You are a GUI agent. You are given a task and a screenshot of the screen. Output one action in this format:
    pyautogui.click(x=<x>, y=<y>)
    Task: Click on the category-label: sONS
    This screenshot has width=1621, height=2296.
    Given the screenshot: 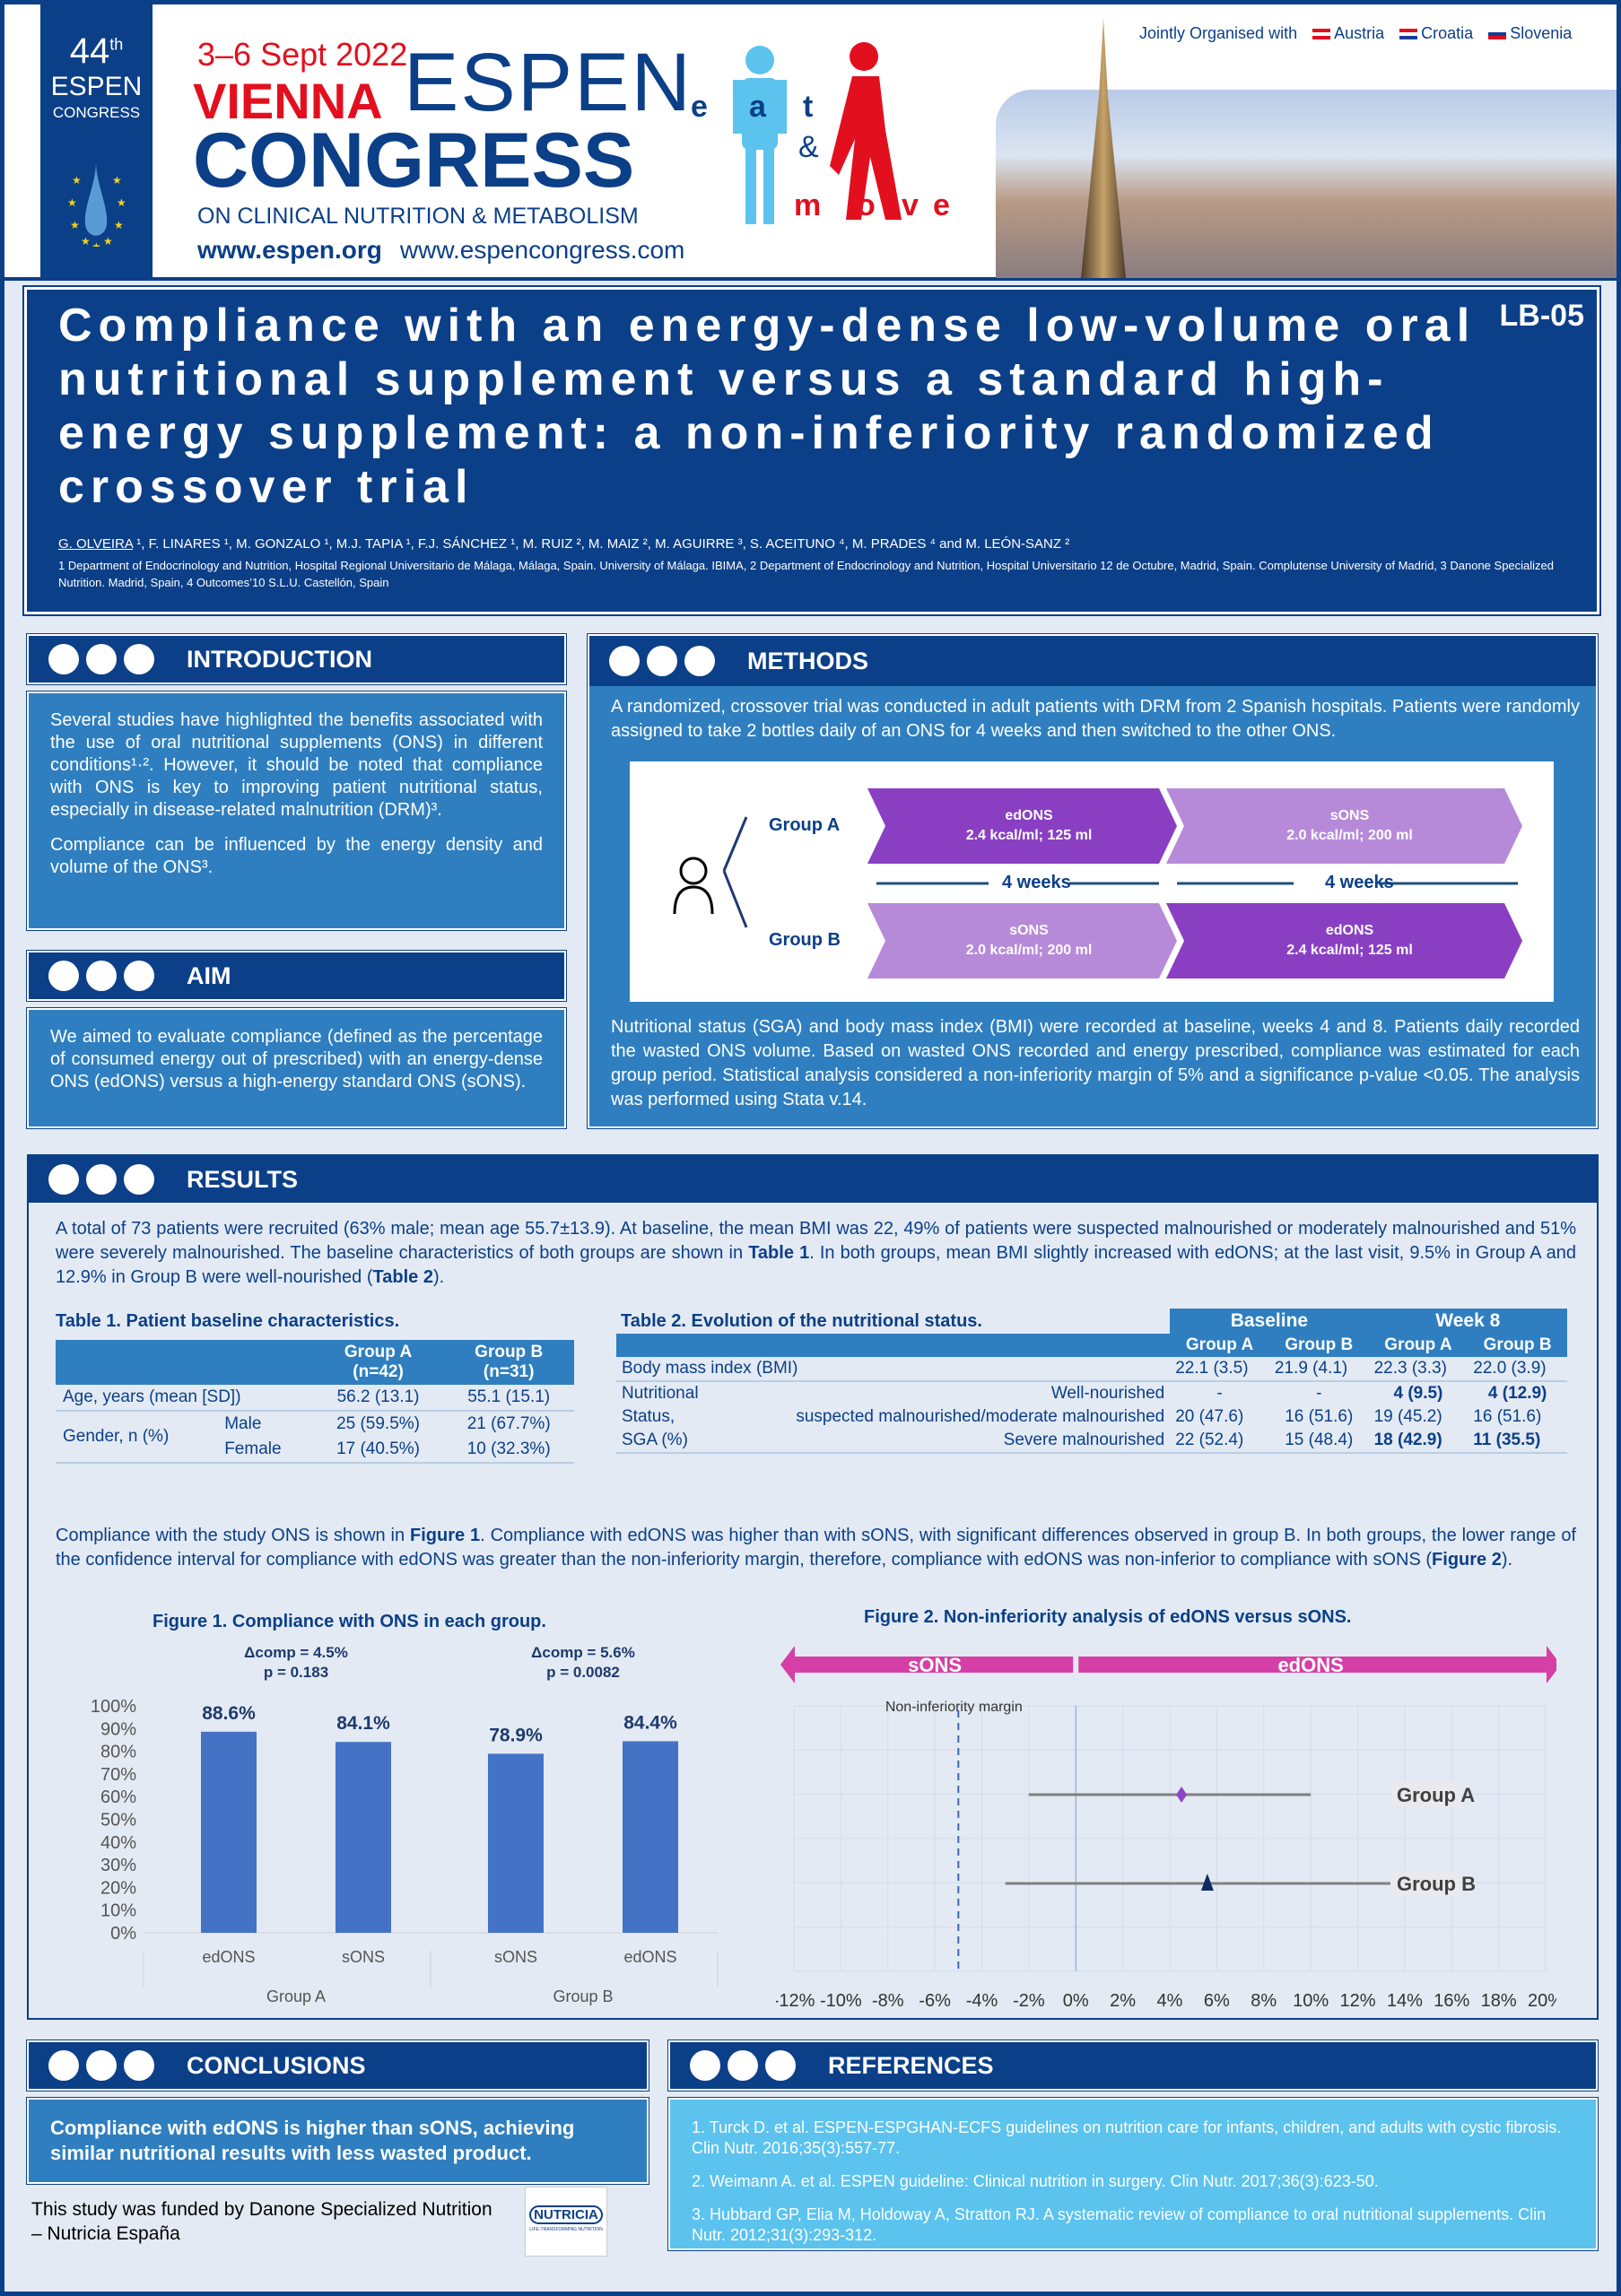 What is the action you would take?
    pyautogui.click(x=363, y=1957)
    